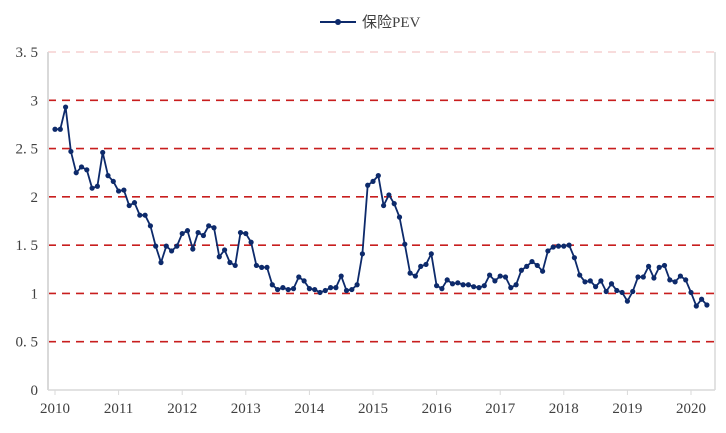 The width and height of the screenshot is (726, 433). Describe the element at coordinates (373, 409) in the screenshot. I see `x-tick-label: 2015` at that location.